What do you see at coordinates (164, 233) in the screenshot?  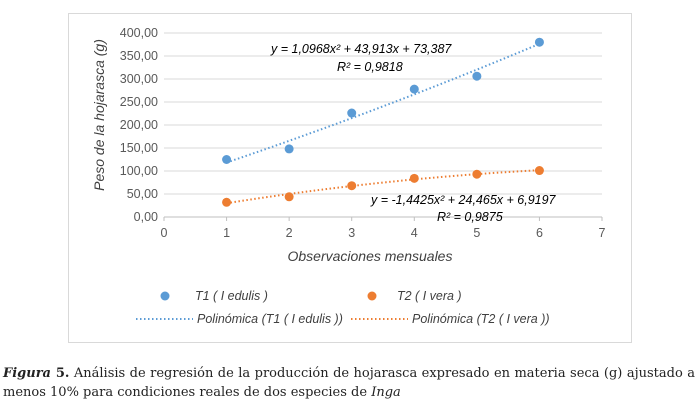 I see `x-tick-label: 0` at bounding box center [164, 233].